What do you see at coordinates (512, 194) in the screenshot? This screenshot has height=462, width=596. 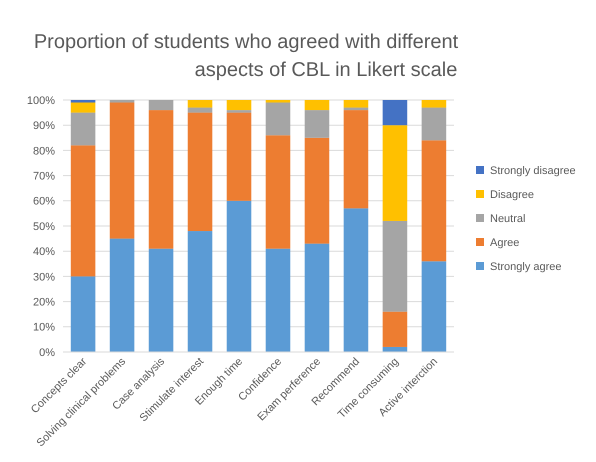 I see `legend-label: Disagree` at bounding box center [512, 194].